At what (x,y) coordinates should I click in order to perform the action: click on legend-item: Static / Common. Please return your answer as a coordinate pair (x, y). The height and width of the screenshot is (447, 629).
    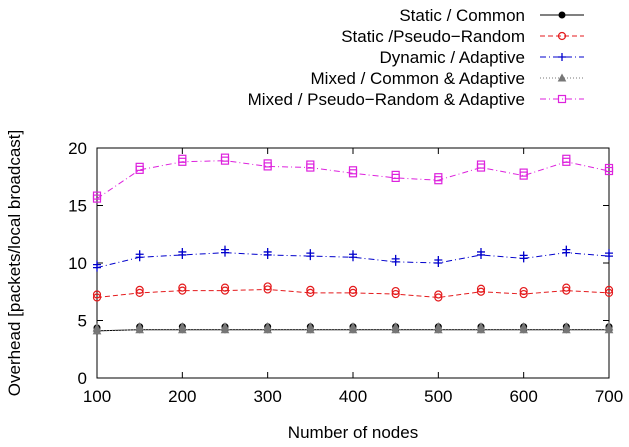
    Looking at the image, I should click on (491, 15).